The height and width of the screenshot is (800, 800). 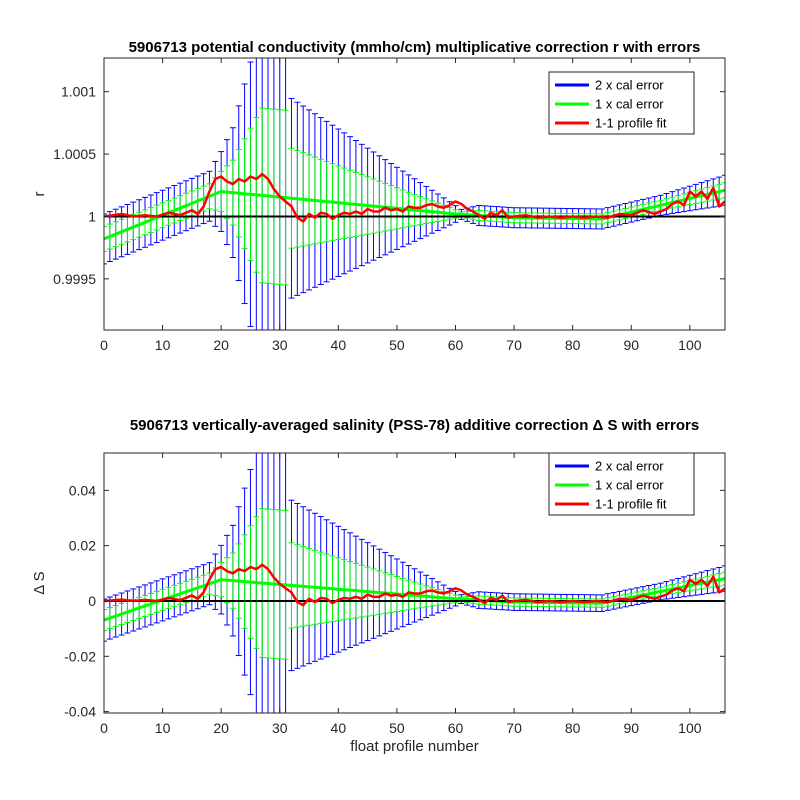 I want to click on y-tick-label: 0, so click(x=92, y=601).